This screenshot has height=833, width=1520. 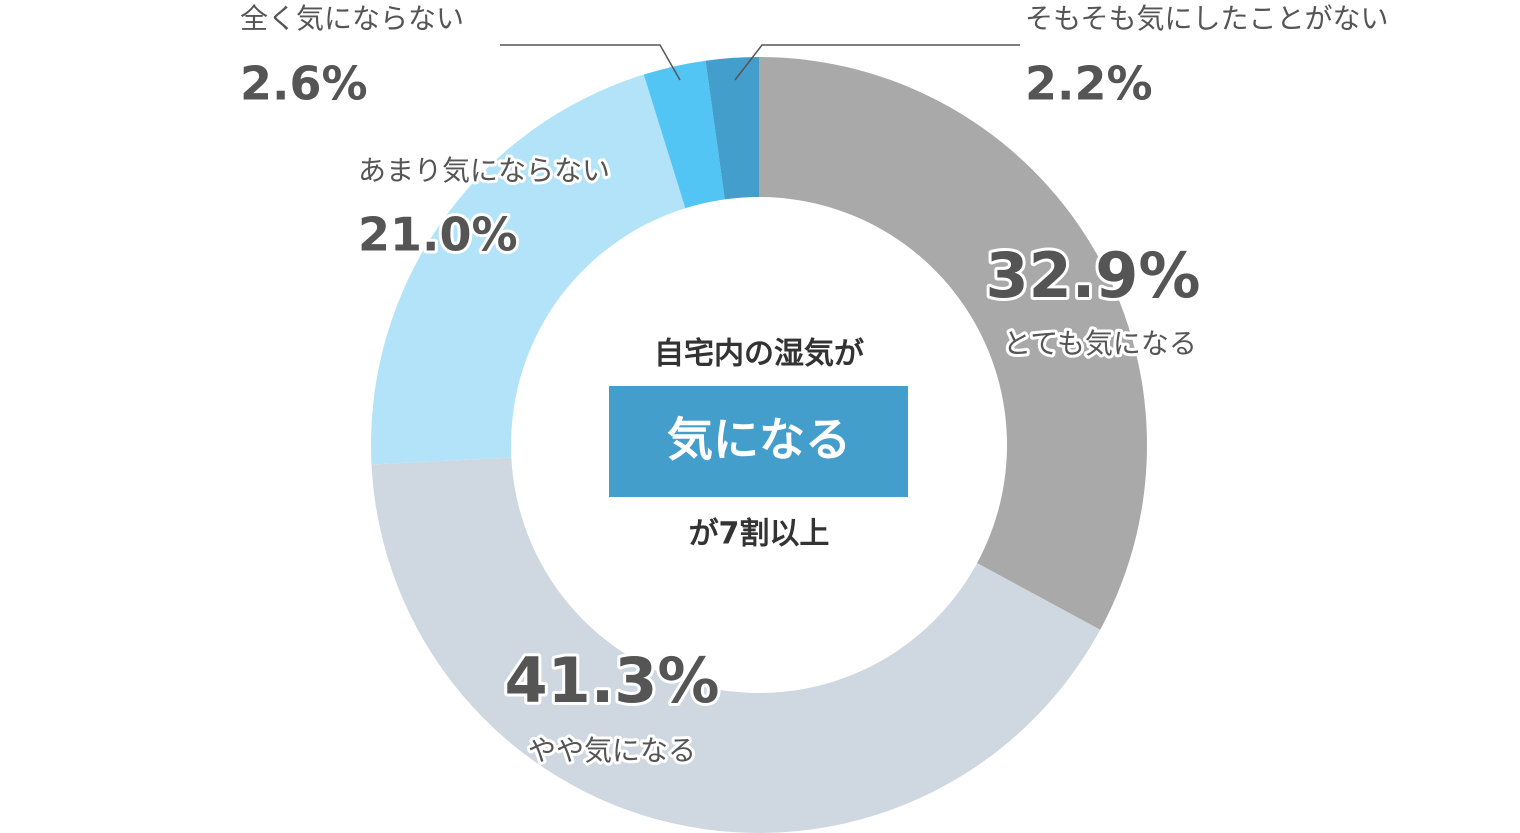 I want to click on center-text: 自宅内の湿気が, so click(x=759, y=354).